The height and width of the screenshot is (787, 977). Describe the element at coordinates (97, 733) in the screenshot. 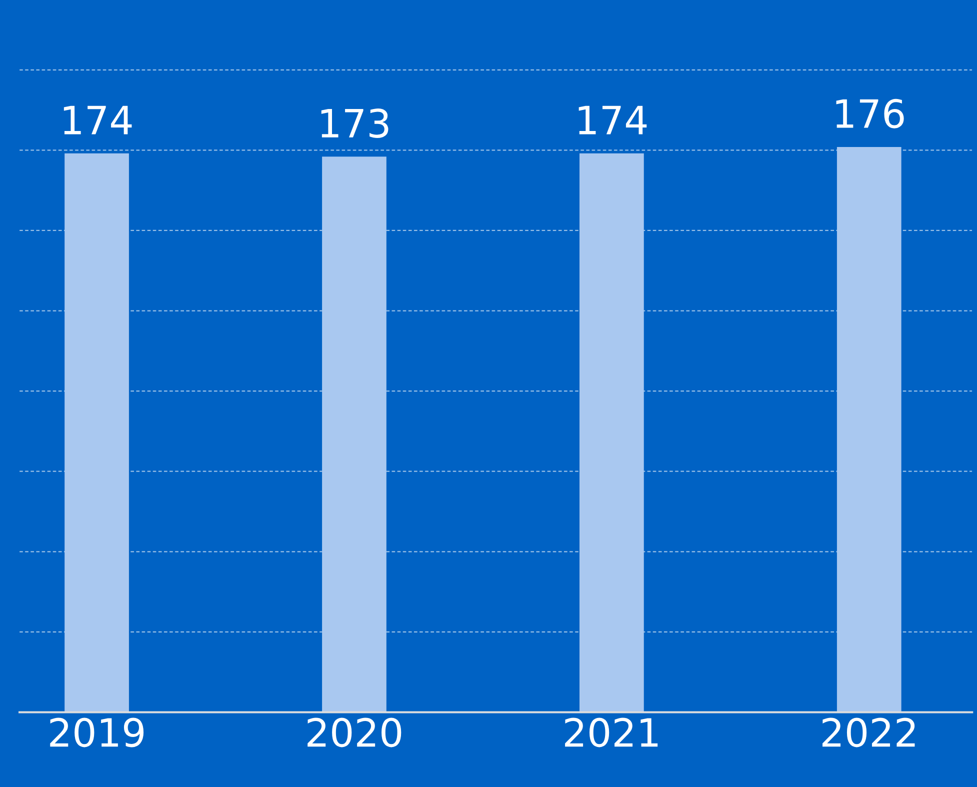

I see `x-tick-label: 2019` at that location.